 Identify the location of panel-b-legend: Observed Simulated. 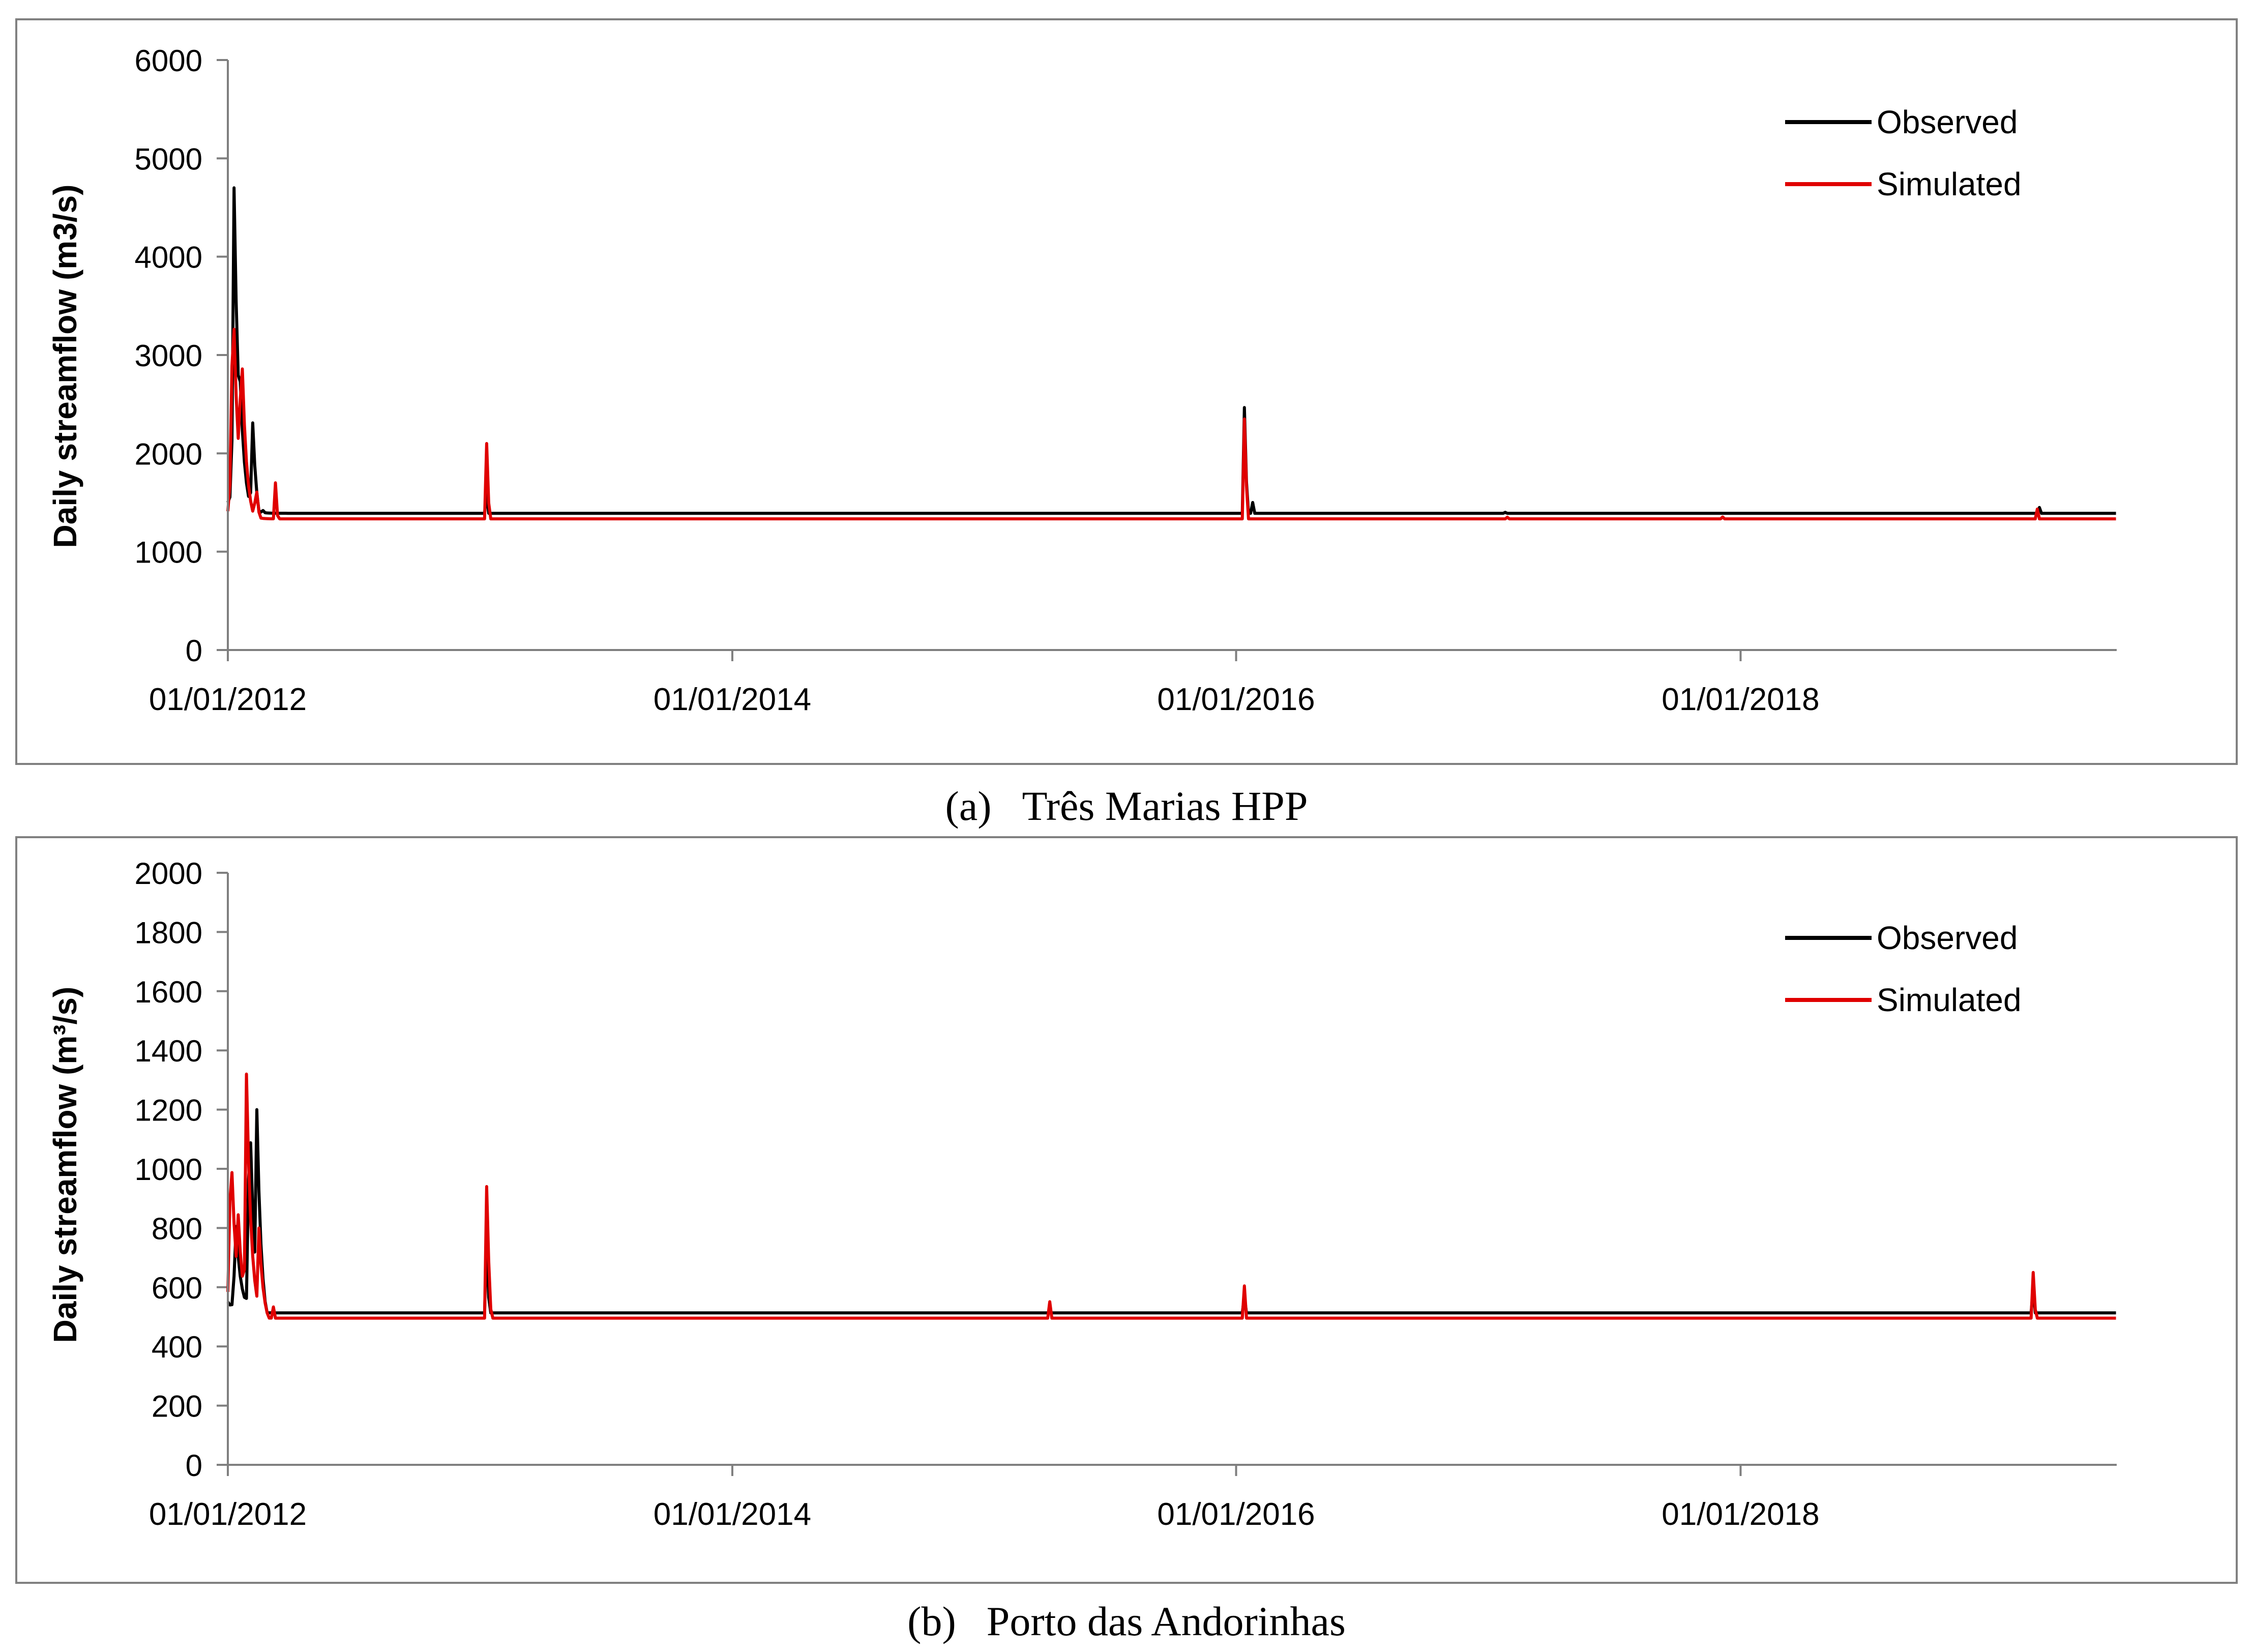
(1903, 969).